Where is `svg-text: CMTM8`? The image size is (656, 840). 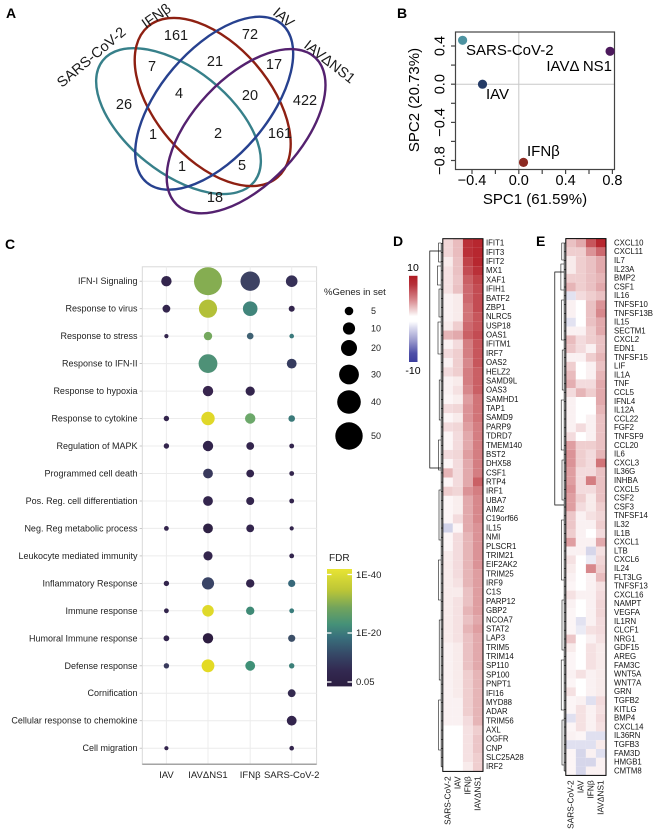
svg-text: CMTM8 is located at coordinates (628, 770).